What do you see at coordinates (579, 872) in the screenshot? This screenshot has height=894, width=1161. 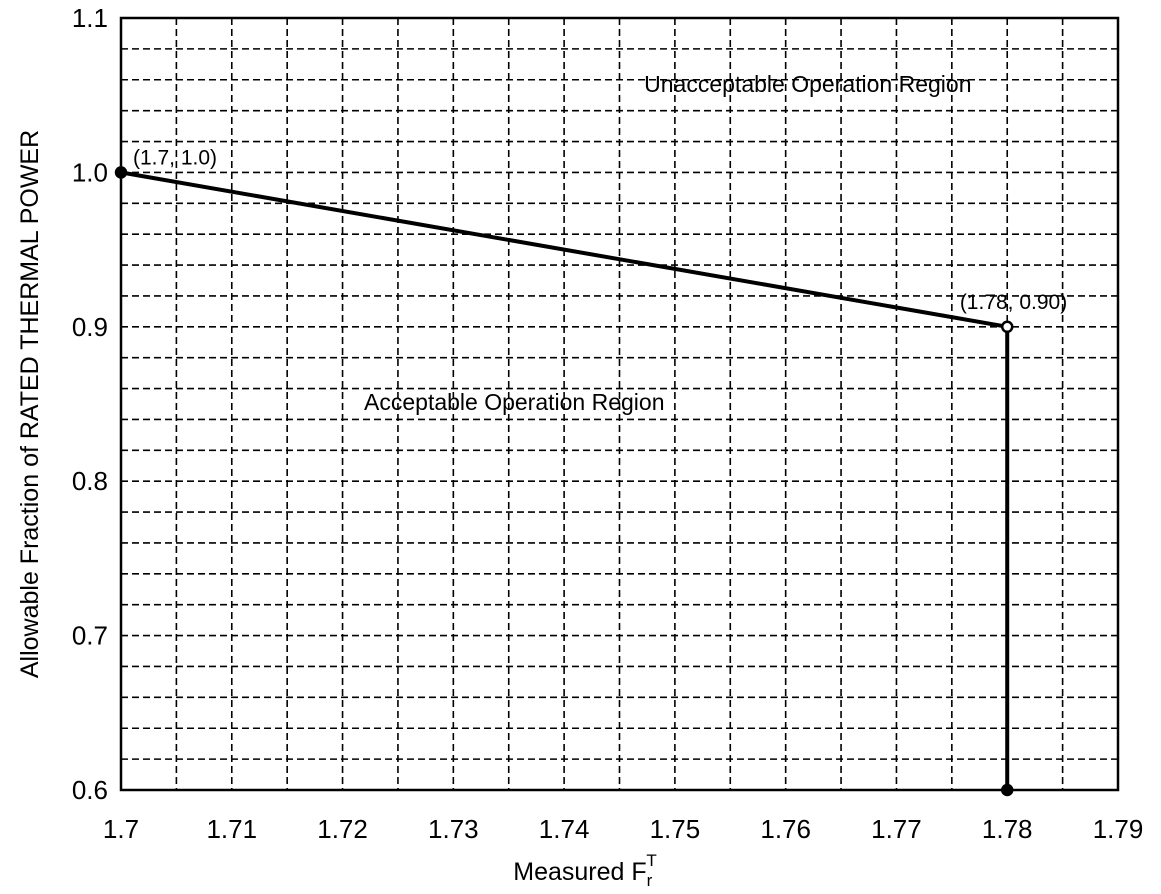 I see `x-axis-label-main: Measured F` at bounding box center [579, 872].